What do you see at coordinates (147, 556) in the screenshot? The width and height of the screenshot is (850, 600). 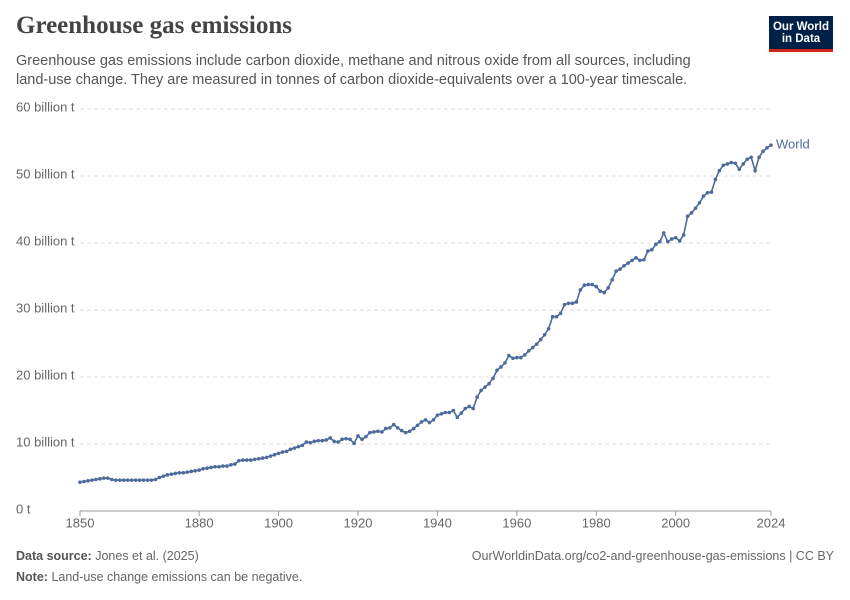 I see `source-text: Jones et al. (2025)` at bounding box center [147, 556].